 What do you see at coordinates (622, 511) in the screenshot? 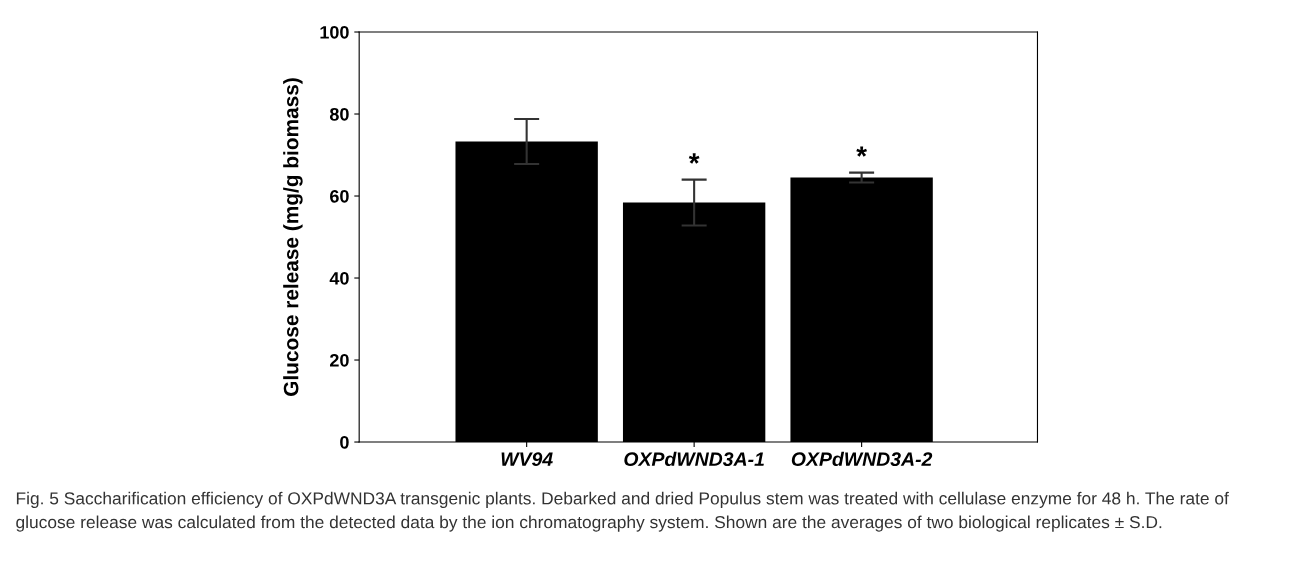
I see `caption: Fig. 5 Saccharification efficiency of OXPdWND3A transgenic plants. Debarked and dried Populus stem was treated with cellulase enzyme for 48 h. The rate of glucose release was calculated from the detected data by the ion chromatography system. Shown are the averages of two biological replicates ± S.D.` at bounding box center [622, 511].